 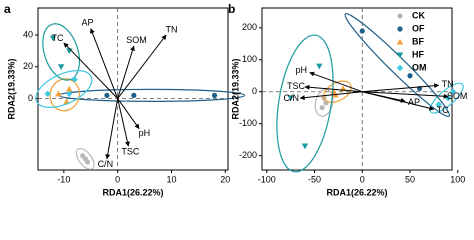 I want to click on x-tick-label: 100, so click(x=457, y=179).